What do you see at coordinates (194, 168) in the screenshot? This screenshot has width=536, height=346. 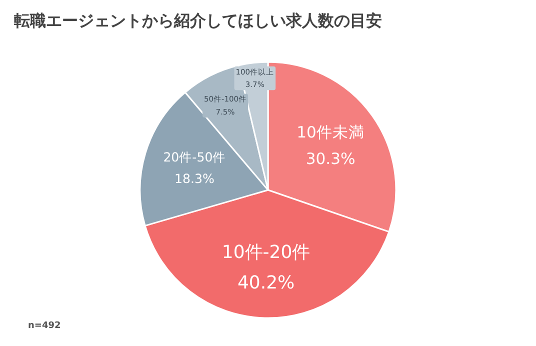 I see `slice-label: 20件-50件 18.3%` at bounding box center [194, 168].